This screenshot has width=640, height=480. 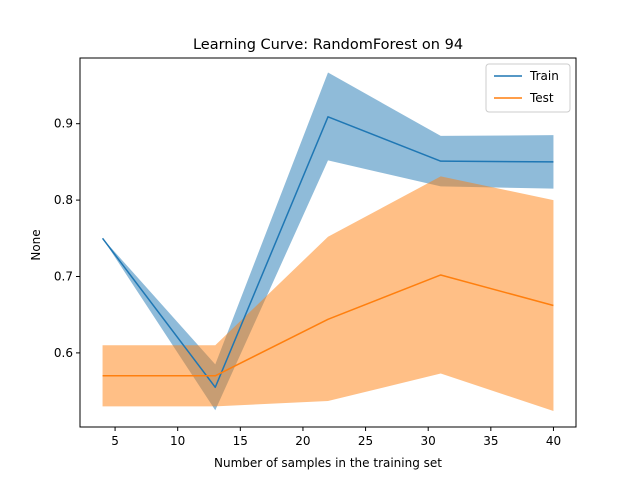 What do you see at coordinates (302, 441) in the screenshot?
I see `x-tick-label: 20` at bounding box center [302, 441].